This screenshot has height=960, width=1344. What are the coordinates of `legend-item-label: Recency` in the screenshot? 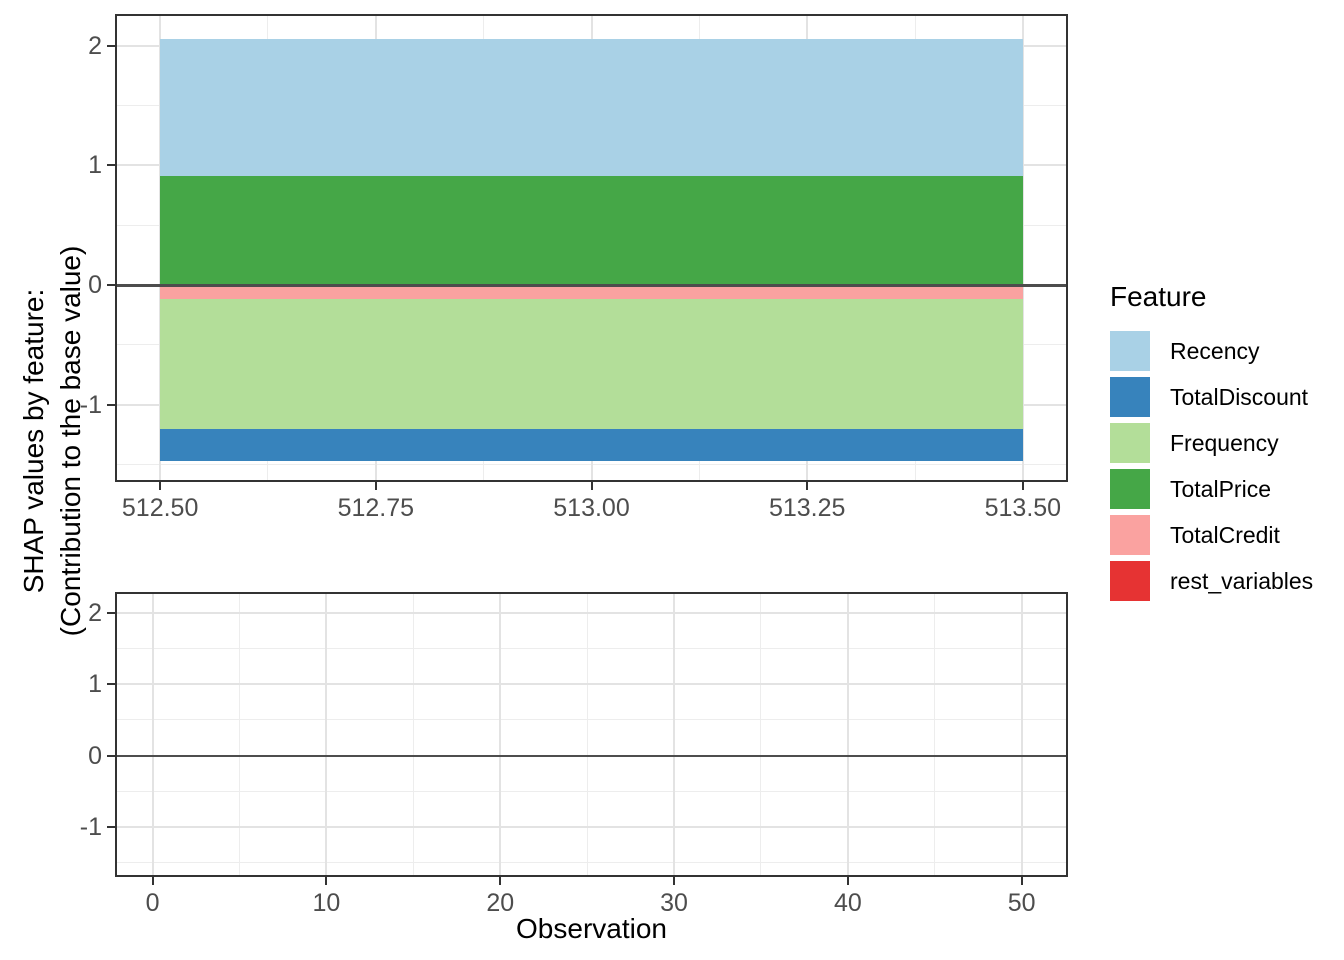 It's located at (1215, 350).